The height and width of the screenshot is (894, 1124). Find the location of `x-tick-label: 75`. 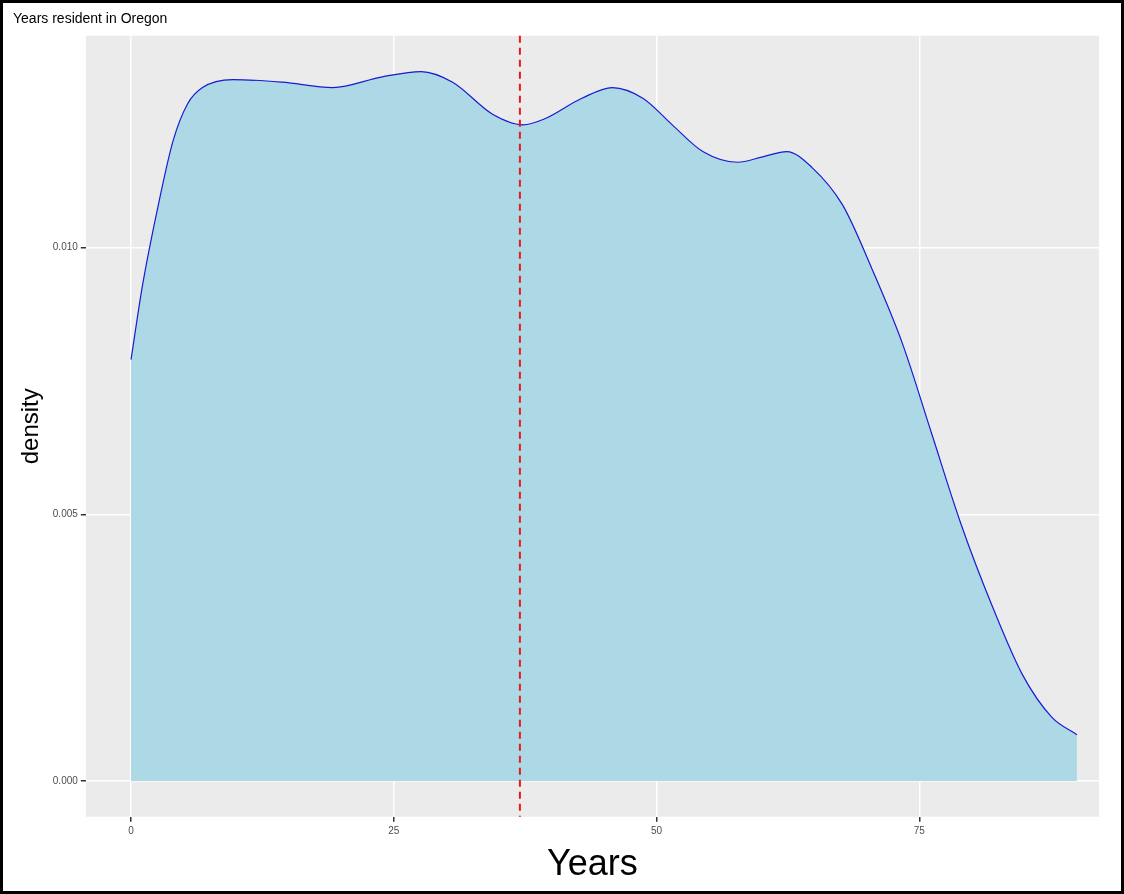

x-tick-label: 75 is located at coordinates (919, 830).